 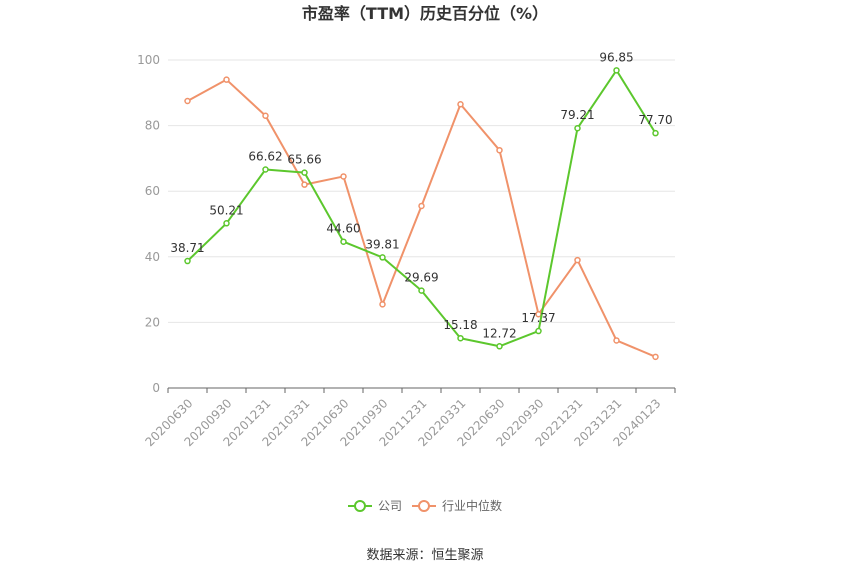 I want to click on data-label: 39.81, so click(x=382, y=244).